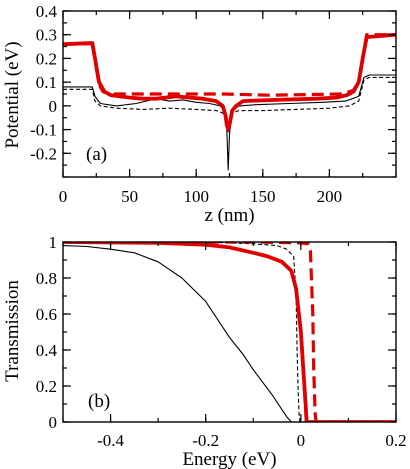 The image size is (410, 469). What do you see at coordinates (46, 35) in the screenshot?
I see `y-tick-label: 0.3` at bounding box center [46, 35].